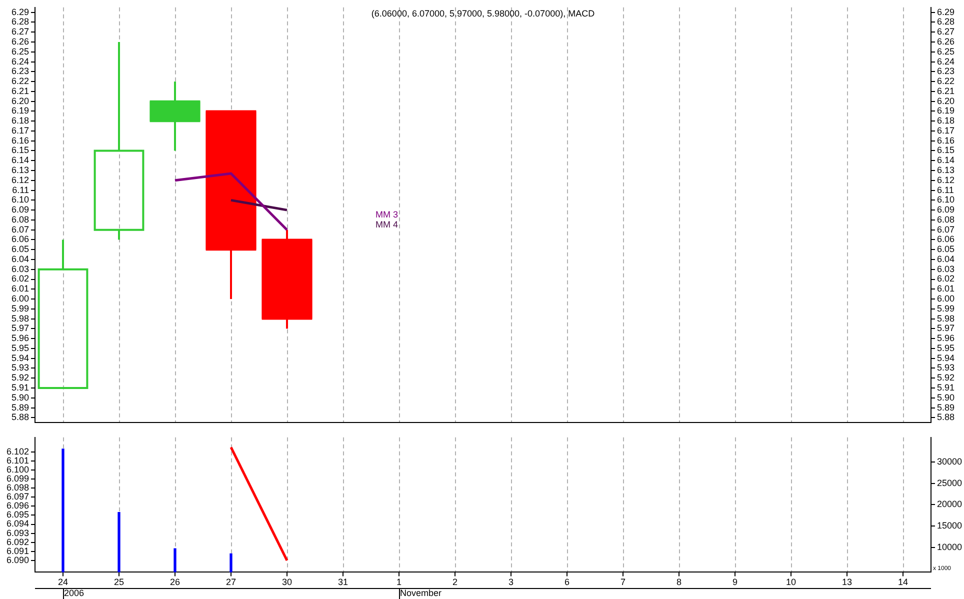 This screenshot has width=964, height=599. I want to click on y2-tick-label: 6.07, so click(946, 229).